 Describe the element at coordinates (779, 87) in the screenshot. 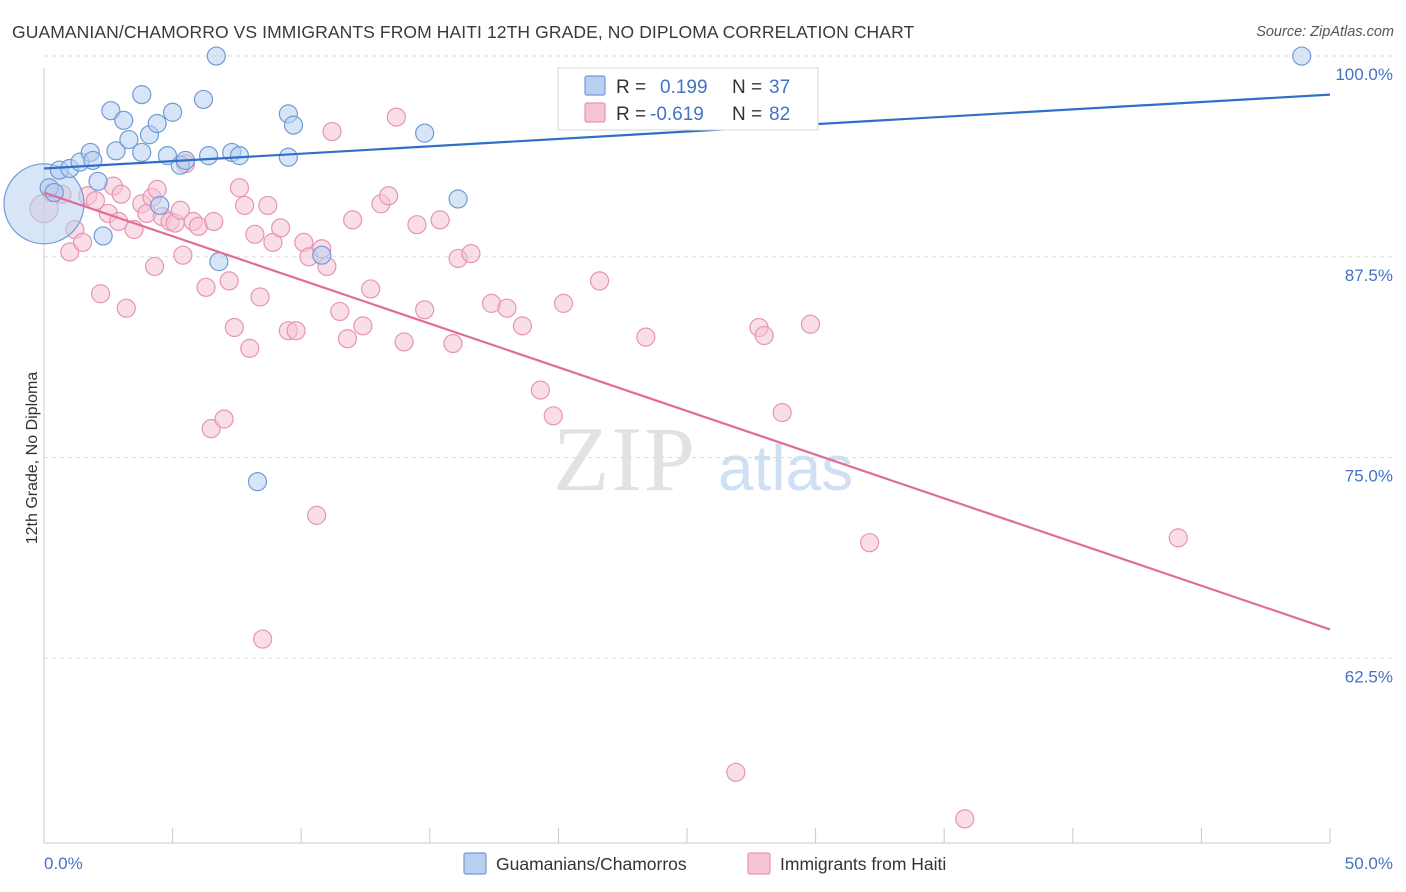

I see `legend-n-value-1: 37` at that location.